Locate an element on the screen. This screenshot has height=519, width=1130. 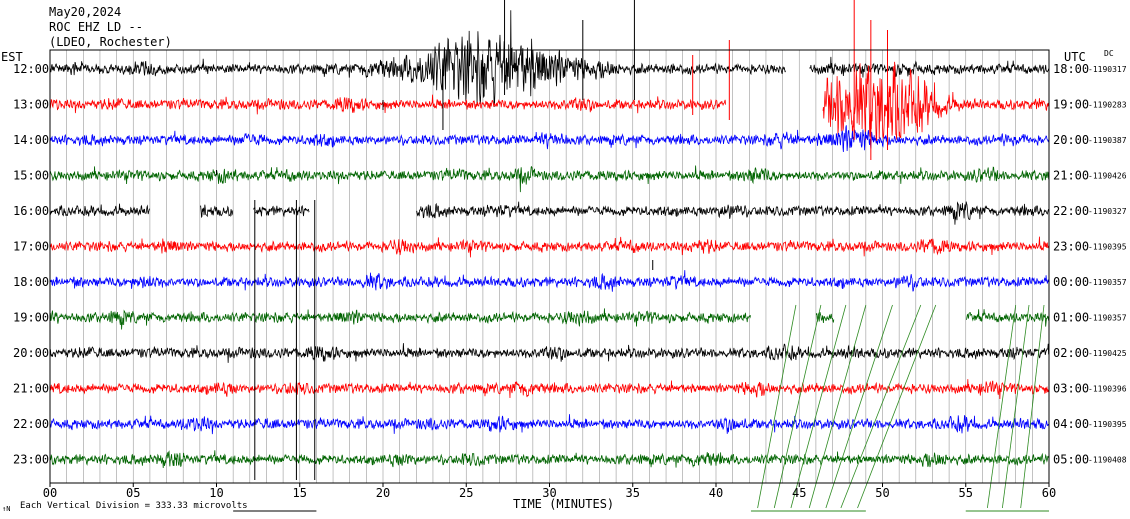
utc-hour-label: 00:00 is located at coordinates (1071, 282).